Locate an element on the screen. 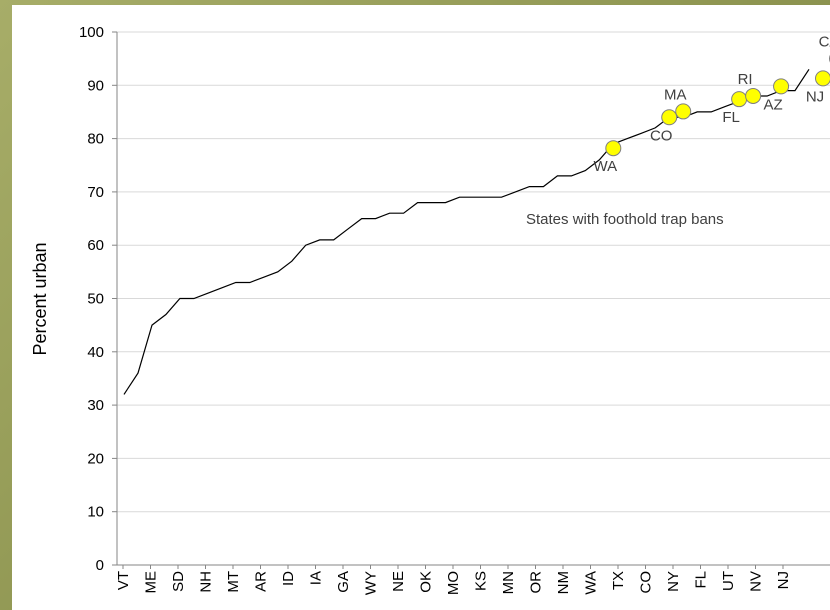 The image size is (830, 610). y-tick-label-40: 40 is located at coordinates (95, 352).